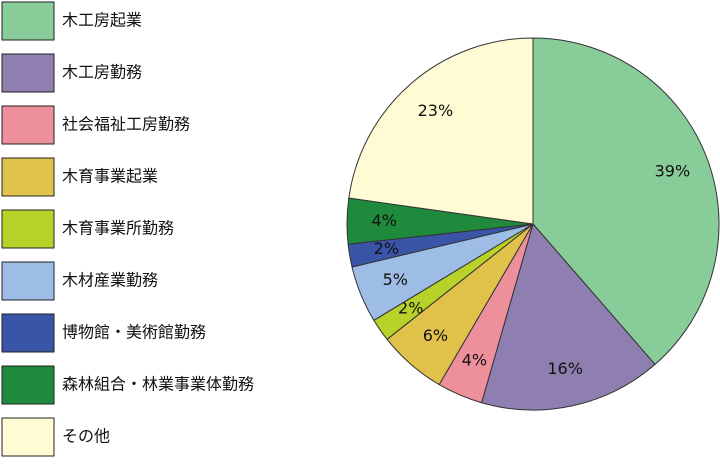  I want to click on data-label: 6%, so click(435, 335).